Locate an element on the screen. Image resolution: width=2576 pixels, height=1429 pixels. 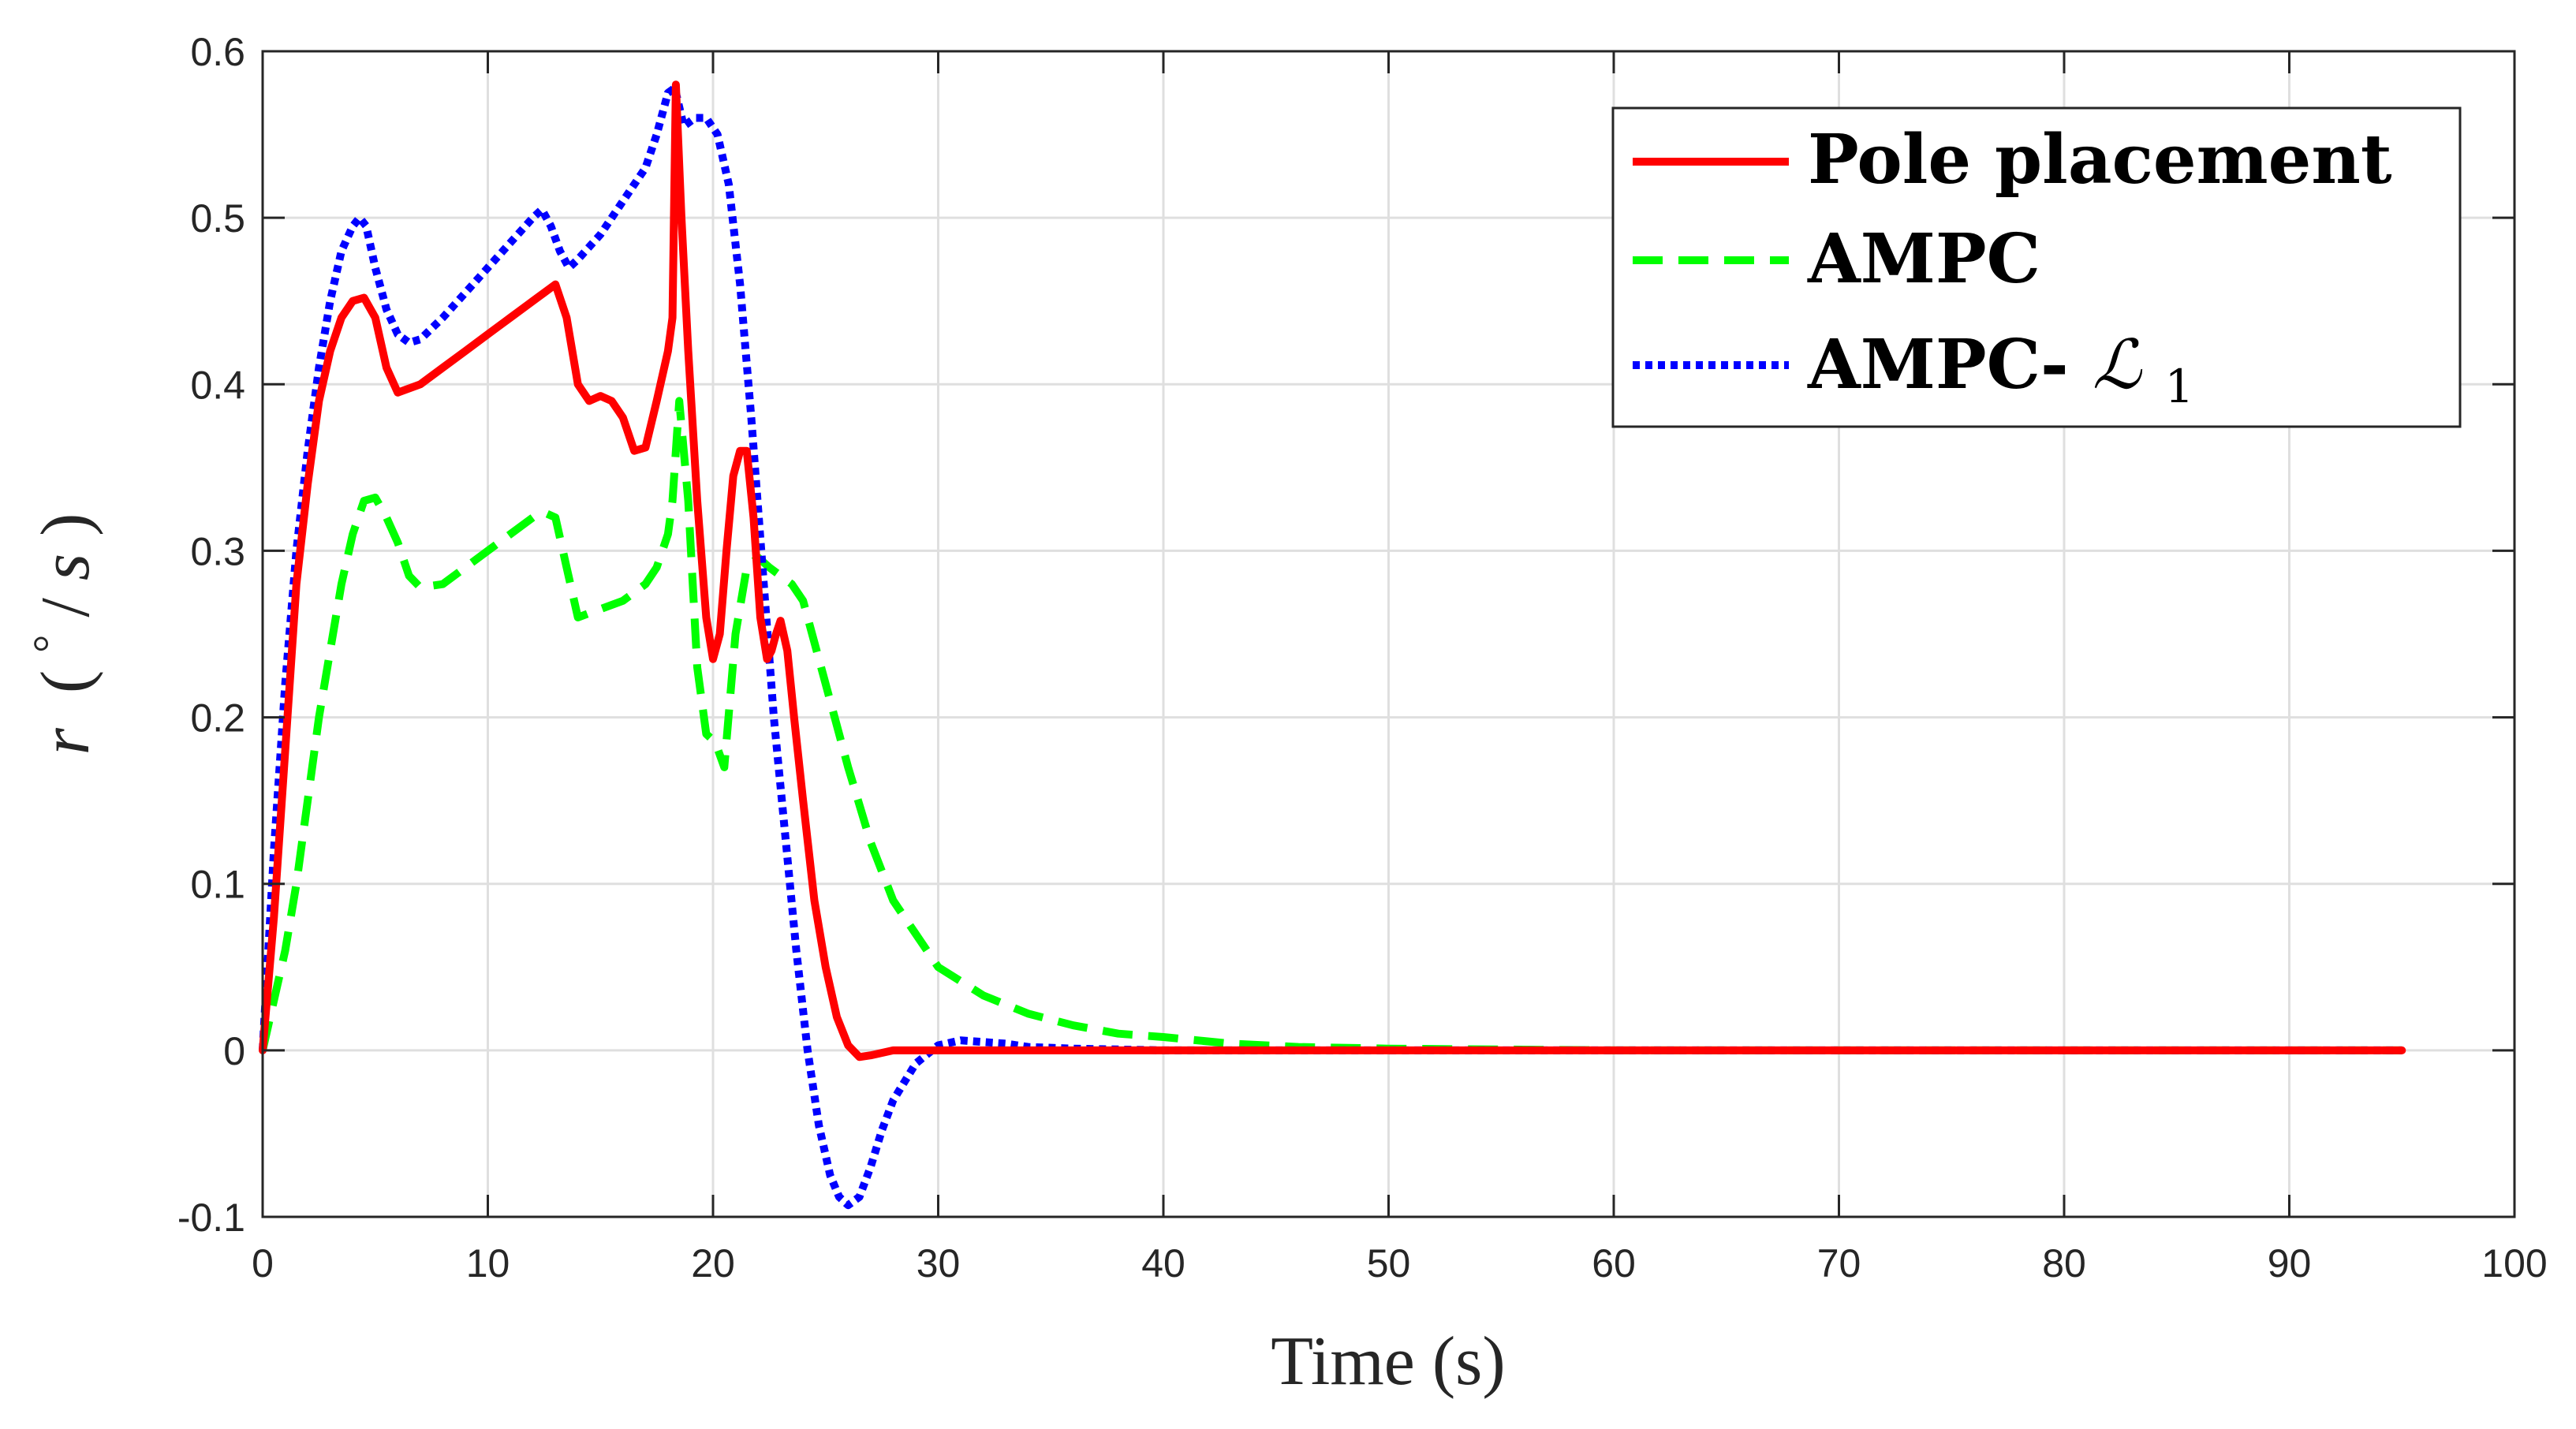
y-axis-title-var: r is located at coordinates (66, 741).